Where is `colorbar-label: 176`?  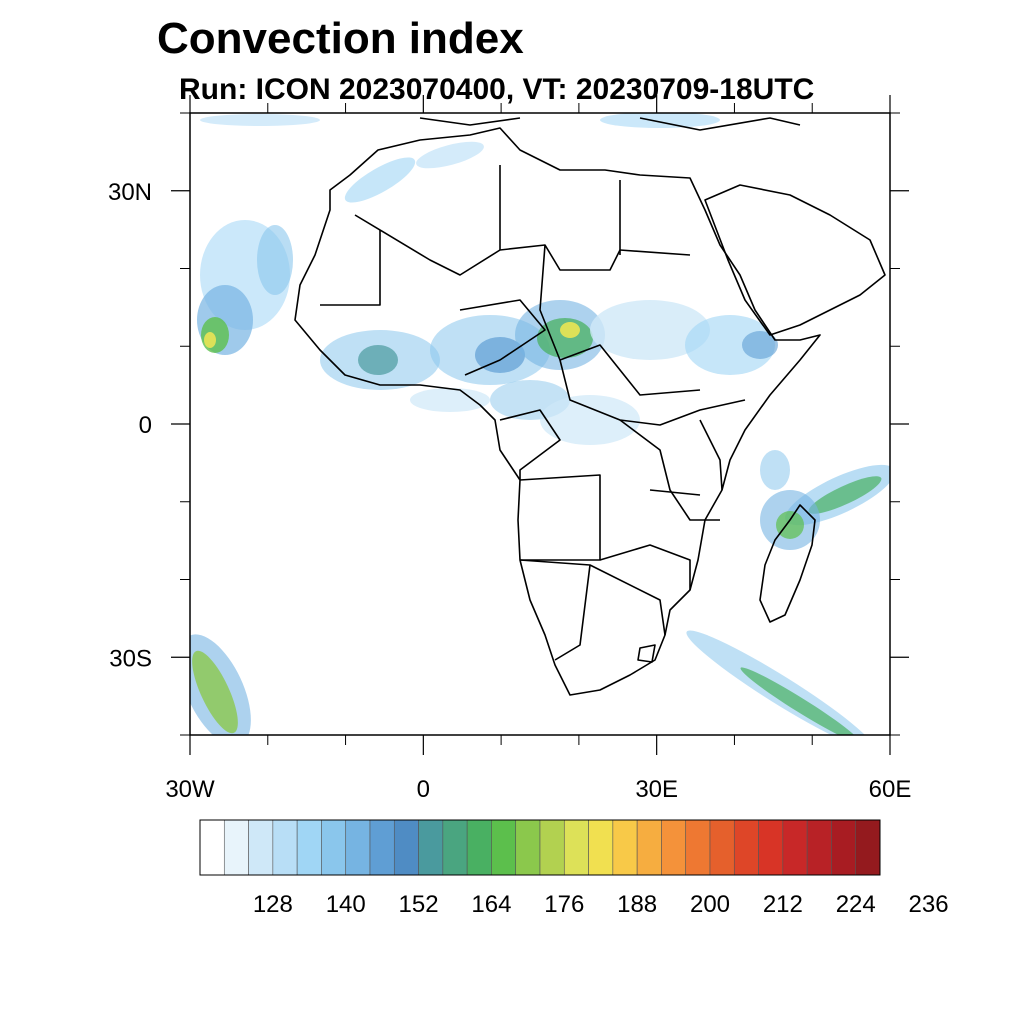
colorbar-label: 176 is located at coordinates (564, 904).